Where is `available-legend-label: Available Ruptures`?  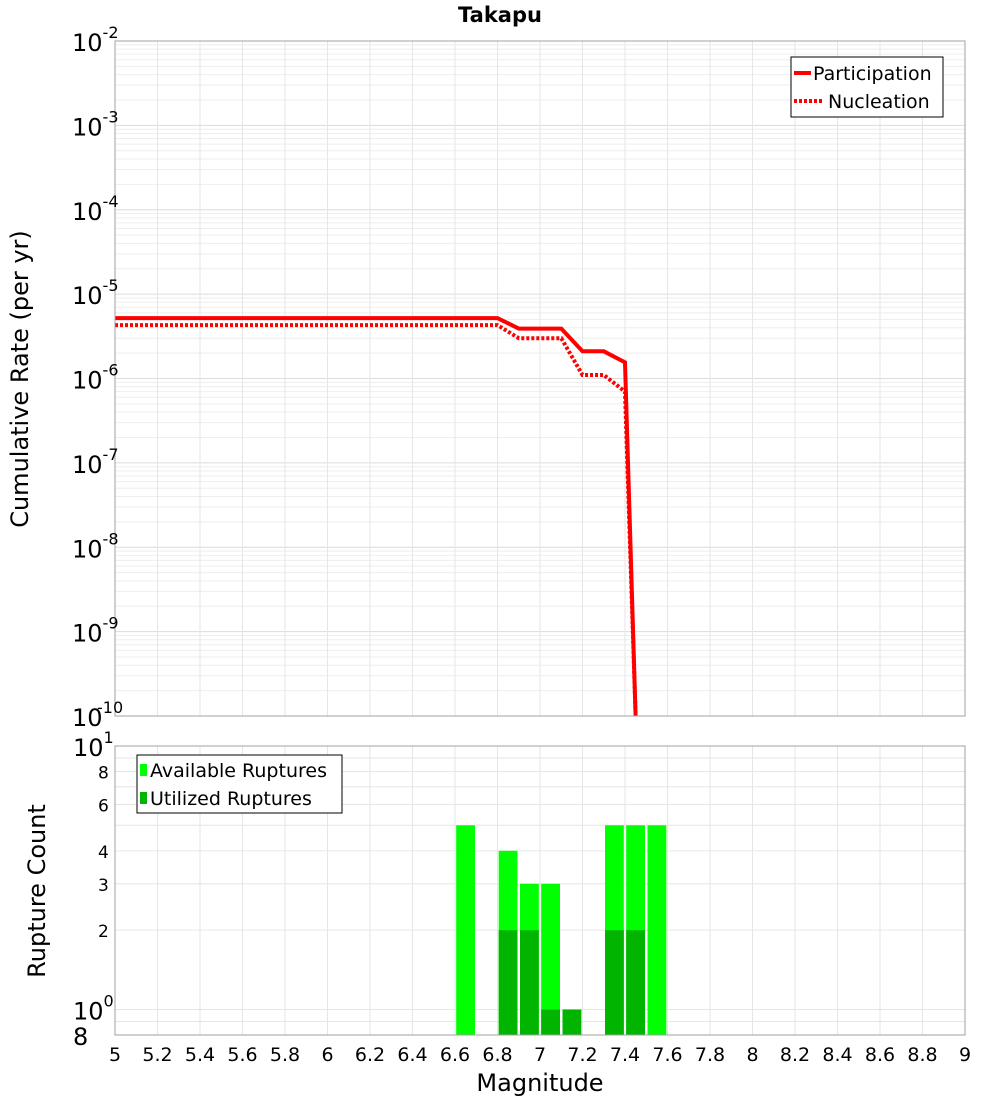 available-legend-label: Available Ruptures is located at coordinates (238, 771).